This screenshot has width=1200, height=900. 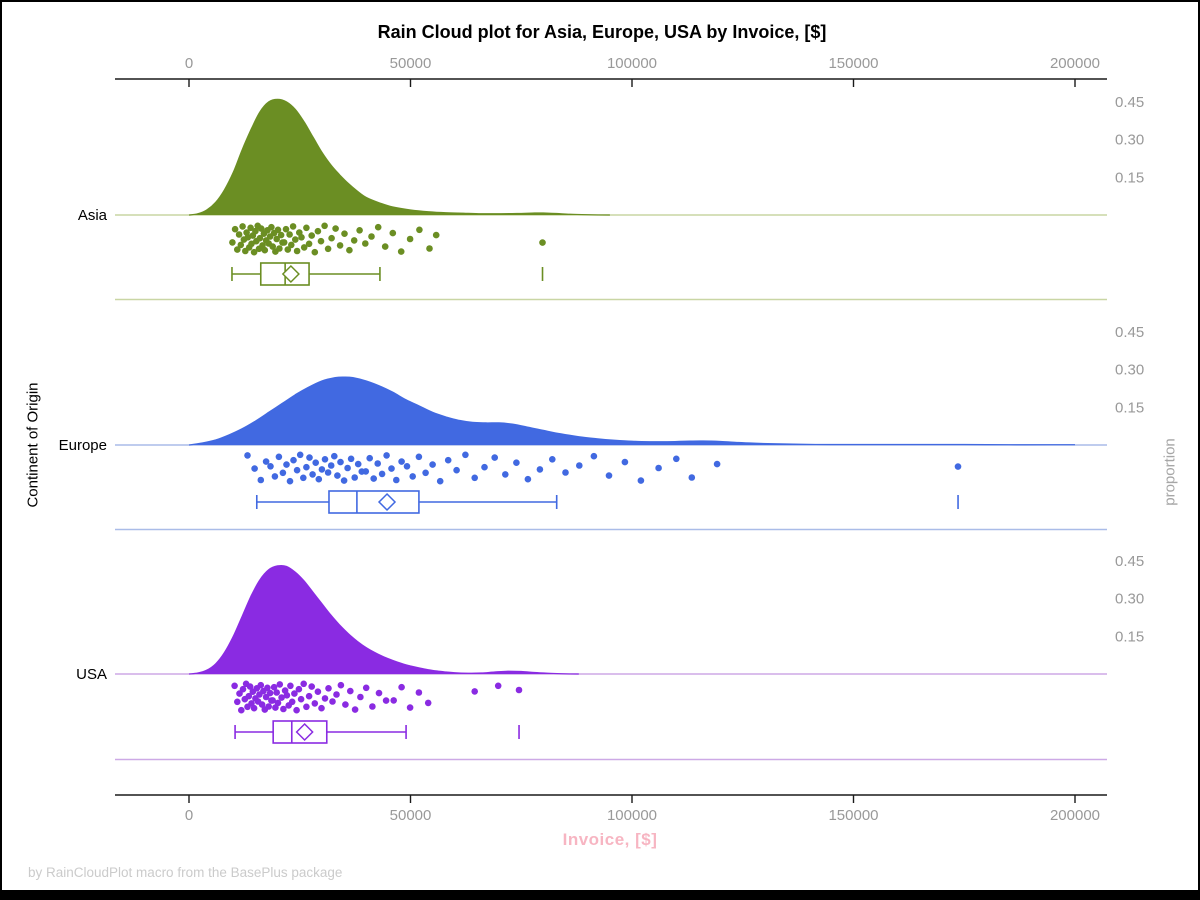 I want to click on category-label: Europe, so click(x=83, y=445).